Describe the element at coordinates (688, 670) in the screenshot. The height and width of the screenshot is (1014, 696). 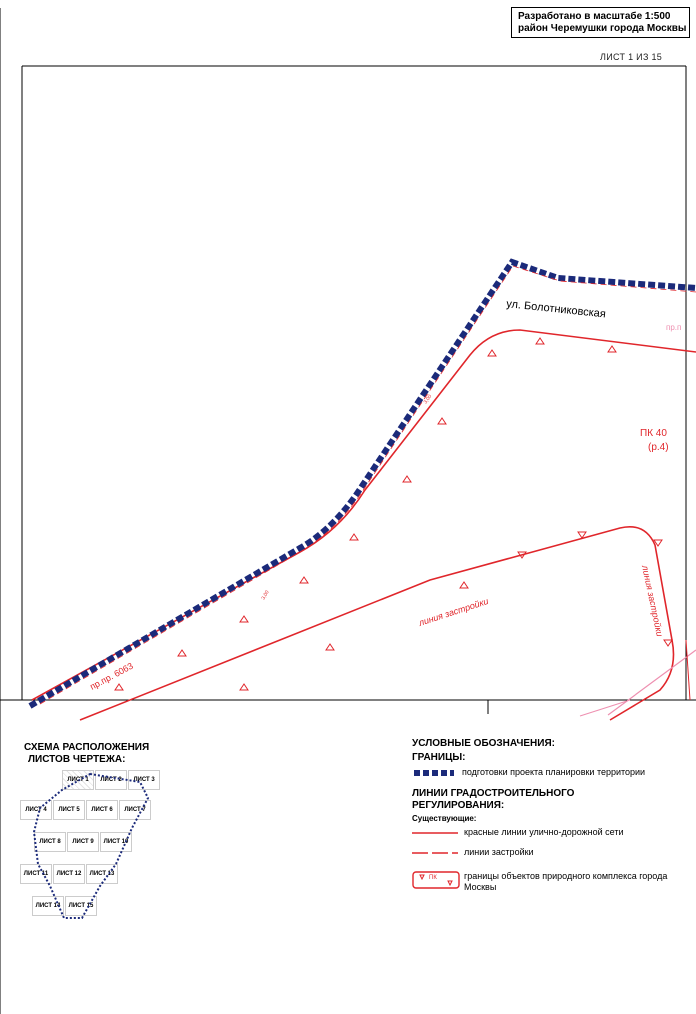
I see `red-line-edge` at that location.